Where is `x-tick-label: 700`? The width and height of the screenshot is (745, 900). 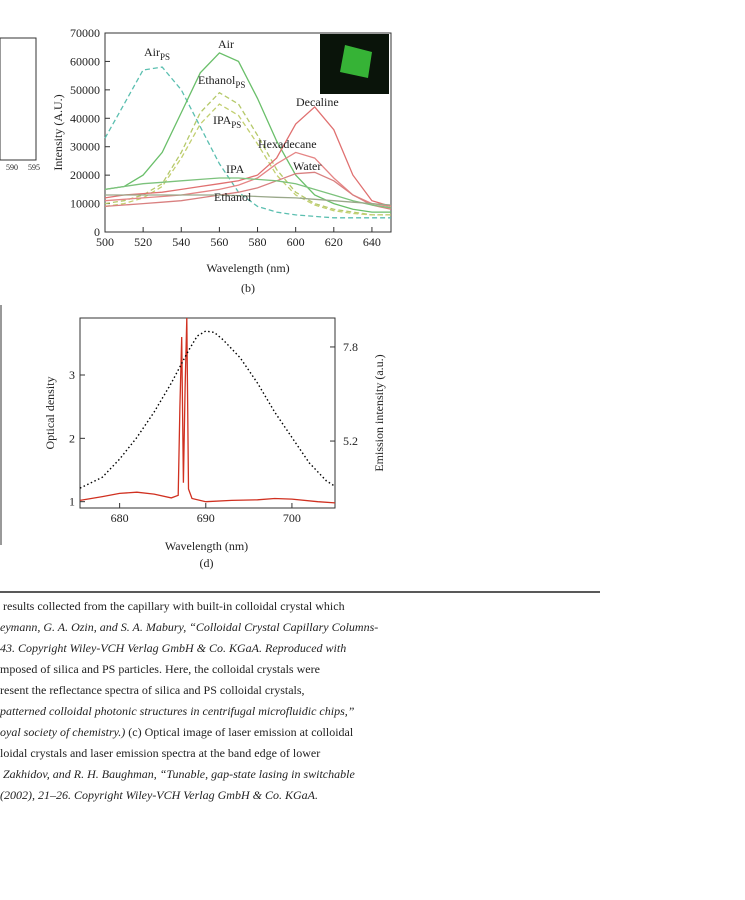 x-tick-label: 700 is located at coordinates (292, 518).